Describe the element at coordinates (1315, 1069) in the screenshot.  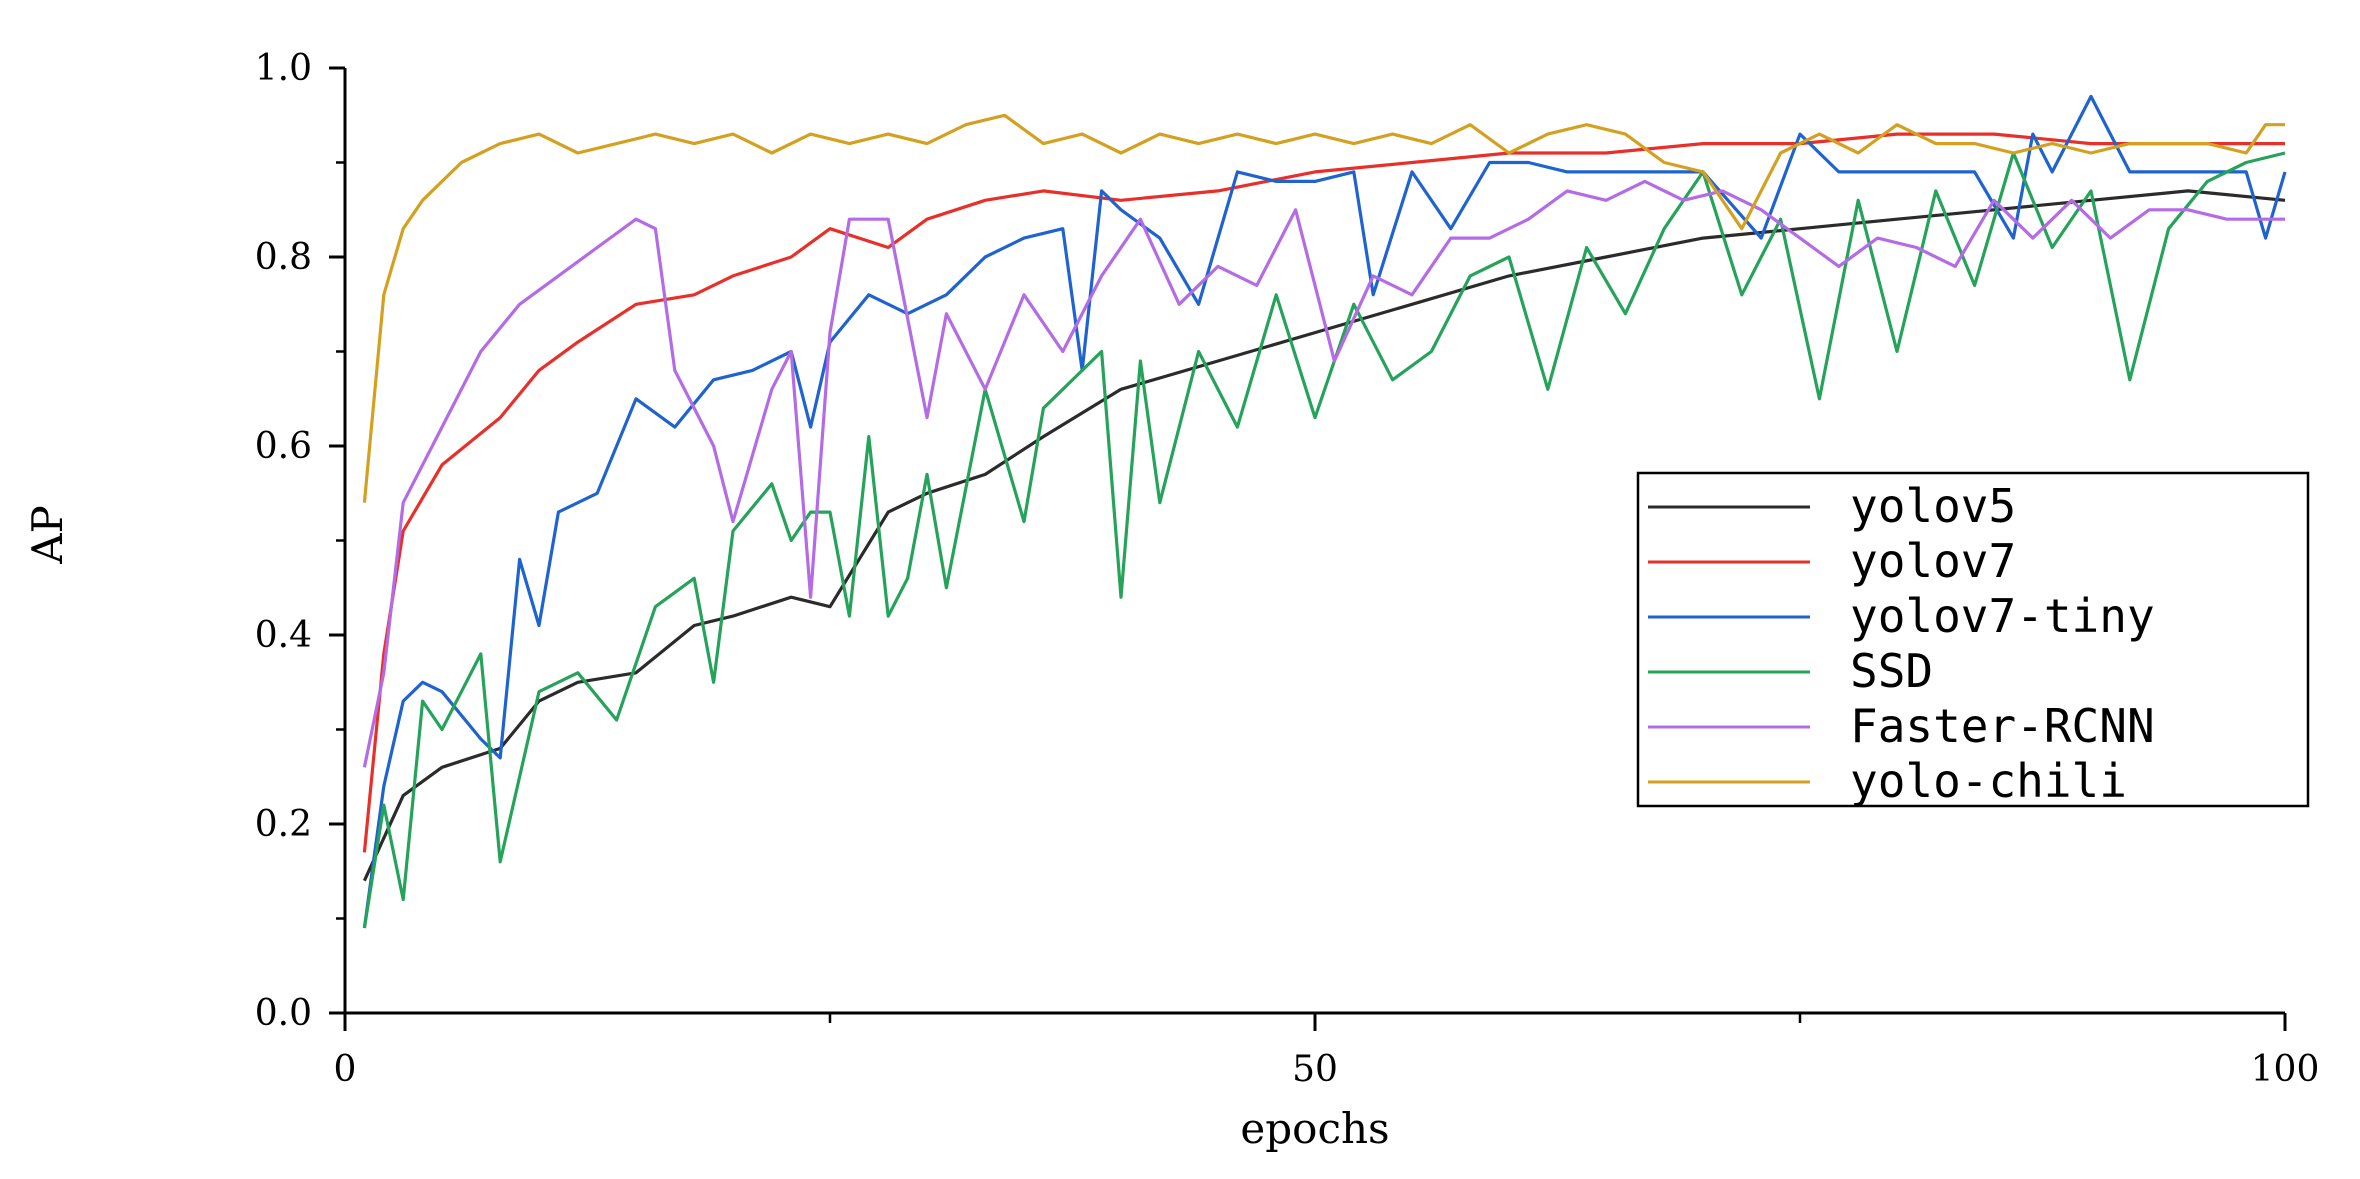
I see `x-tick-label: 50` at that location.